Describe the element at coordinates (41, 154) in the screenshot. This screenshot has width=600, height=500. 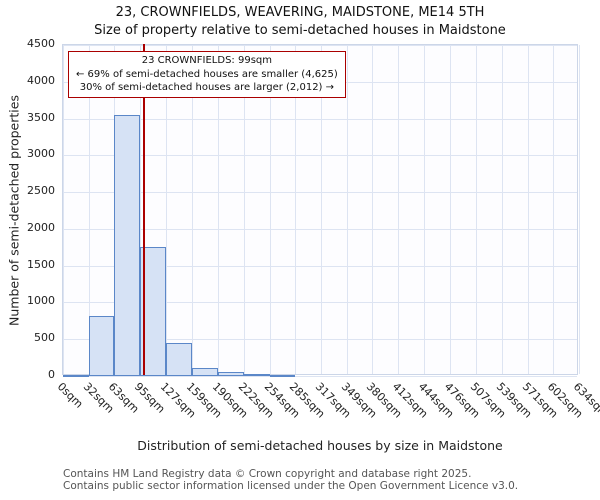
I see `y-tick-label: 3000` at that location.